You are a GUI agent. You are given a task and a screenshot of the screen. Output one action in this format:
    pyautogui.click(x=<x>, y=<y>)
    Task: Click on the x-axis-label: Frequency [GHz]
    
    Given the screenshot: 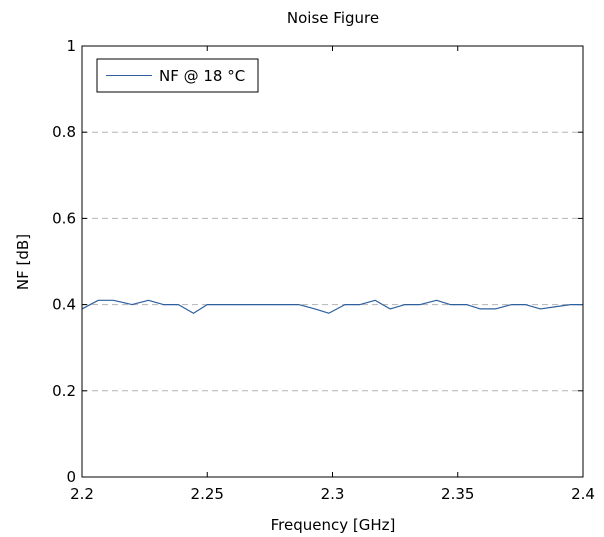 What is the action you would take?
    pyautogui.click(x=333, y=525)
    